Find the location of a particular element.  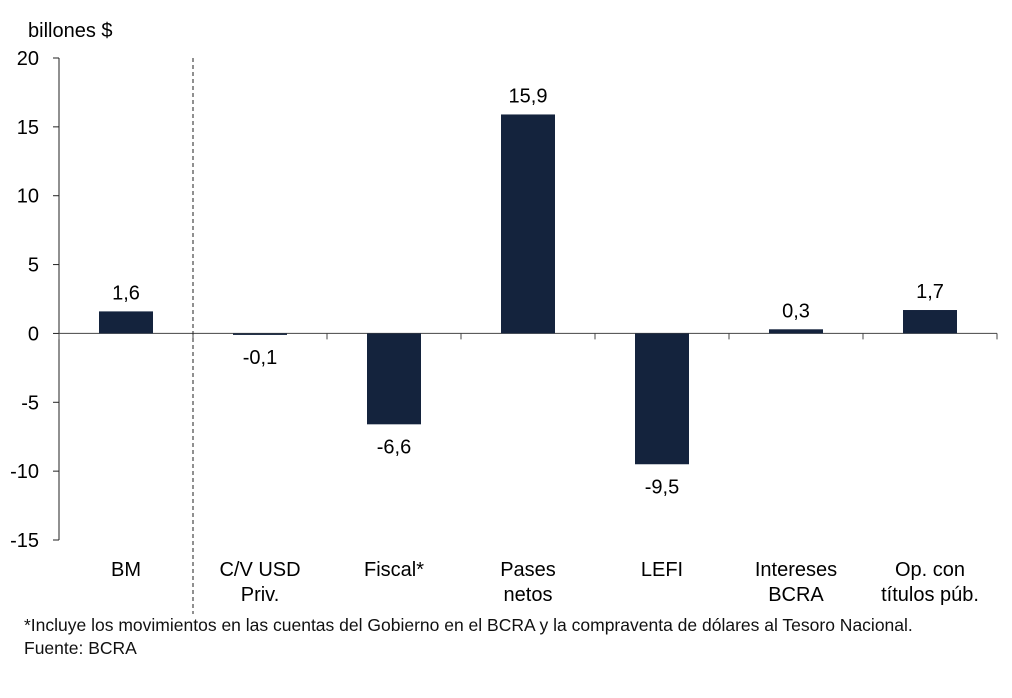

data-label: -9,5 is located at coordinates (662, 487).